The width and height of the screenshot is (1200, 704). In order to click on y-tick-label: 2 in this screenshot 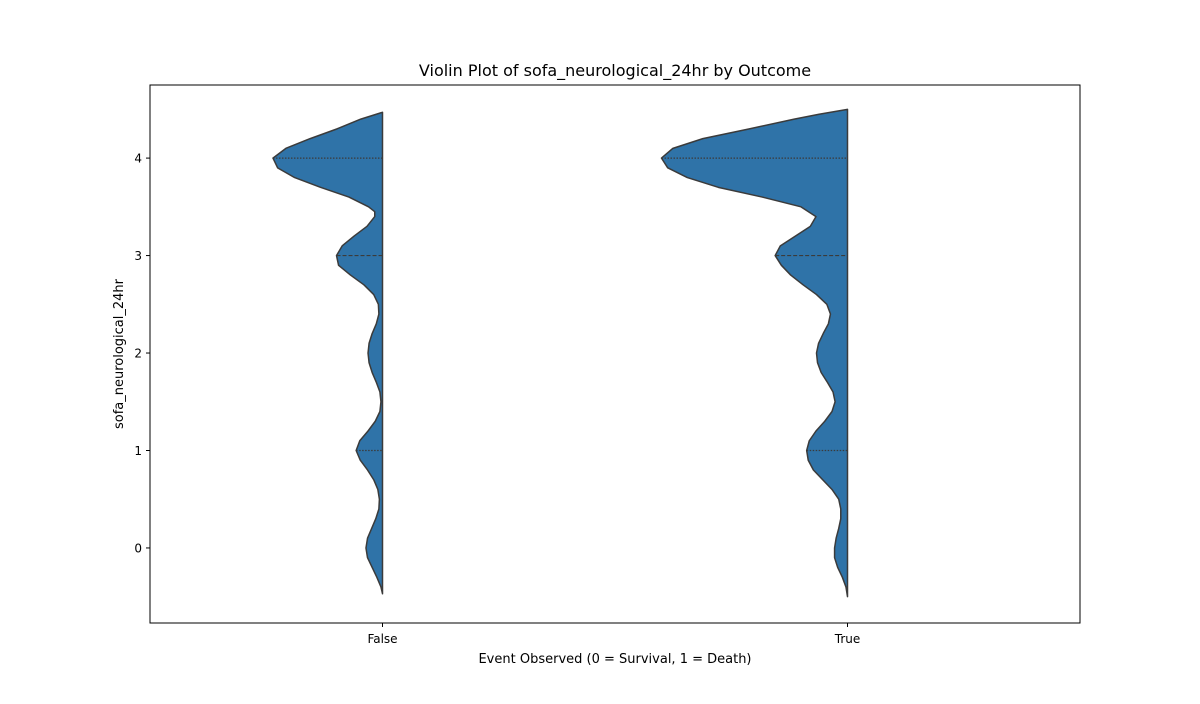, I will do `click(138, 354)`.